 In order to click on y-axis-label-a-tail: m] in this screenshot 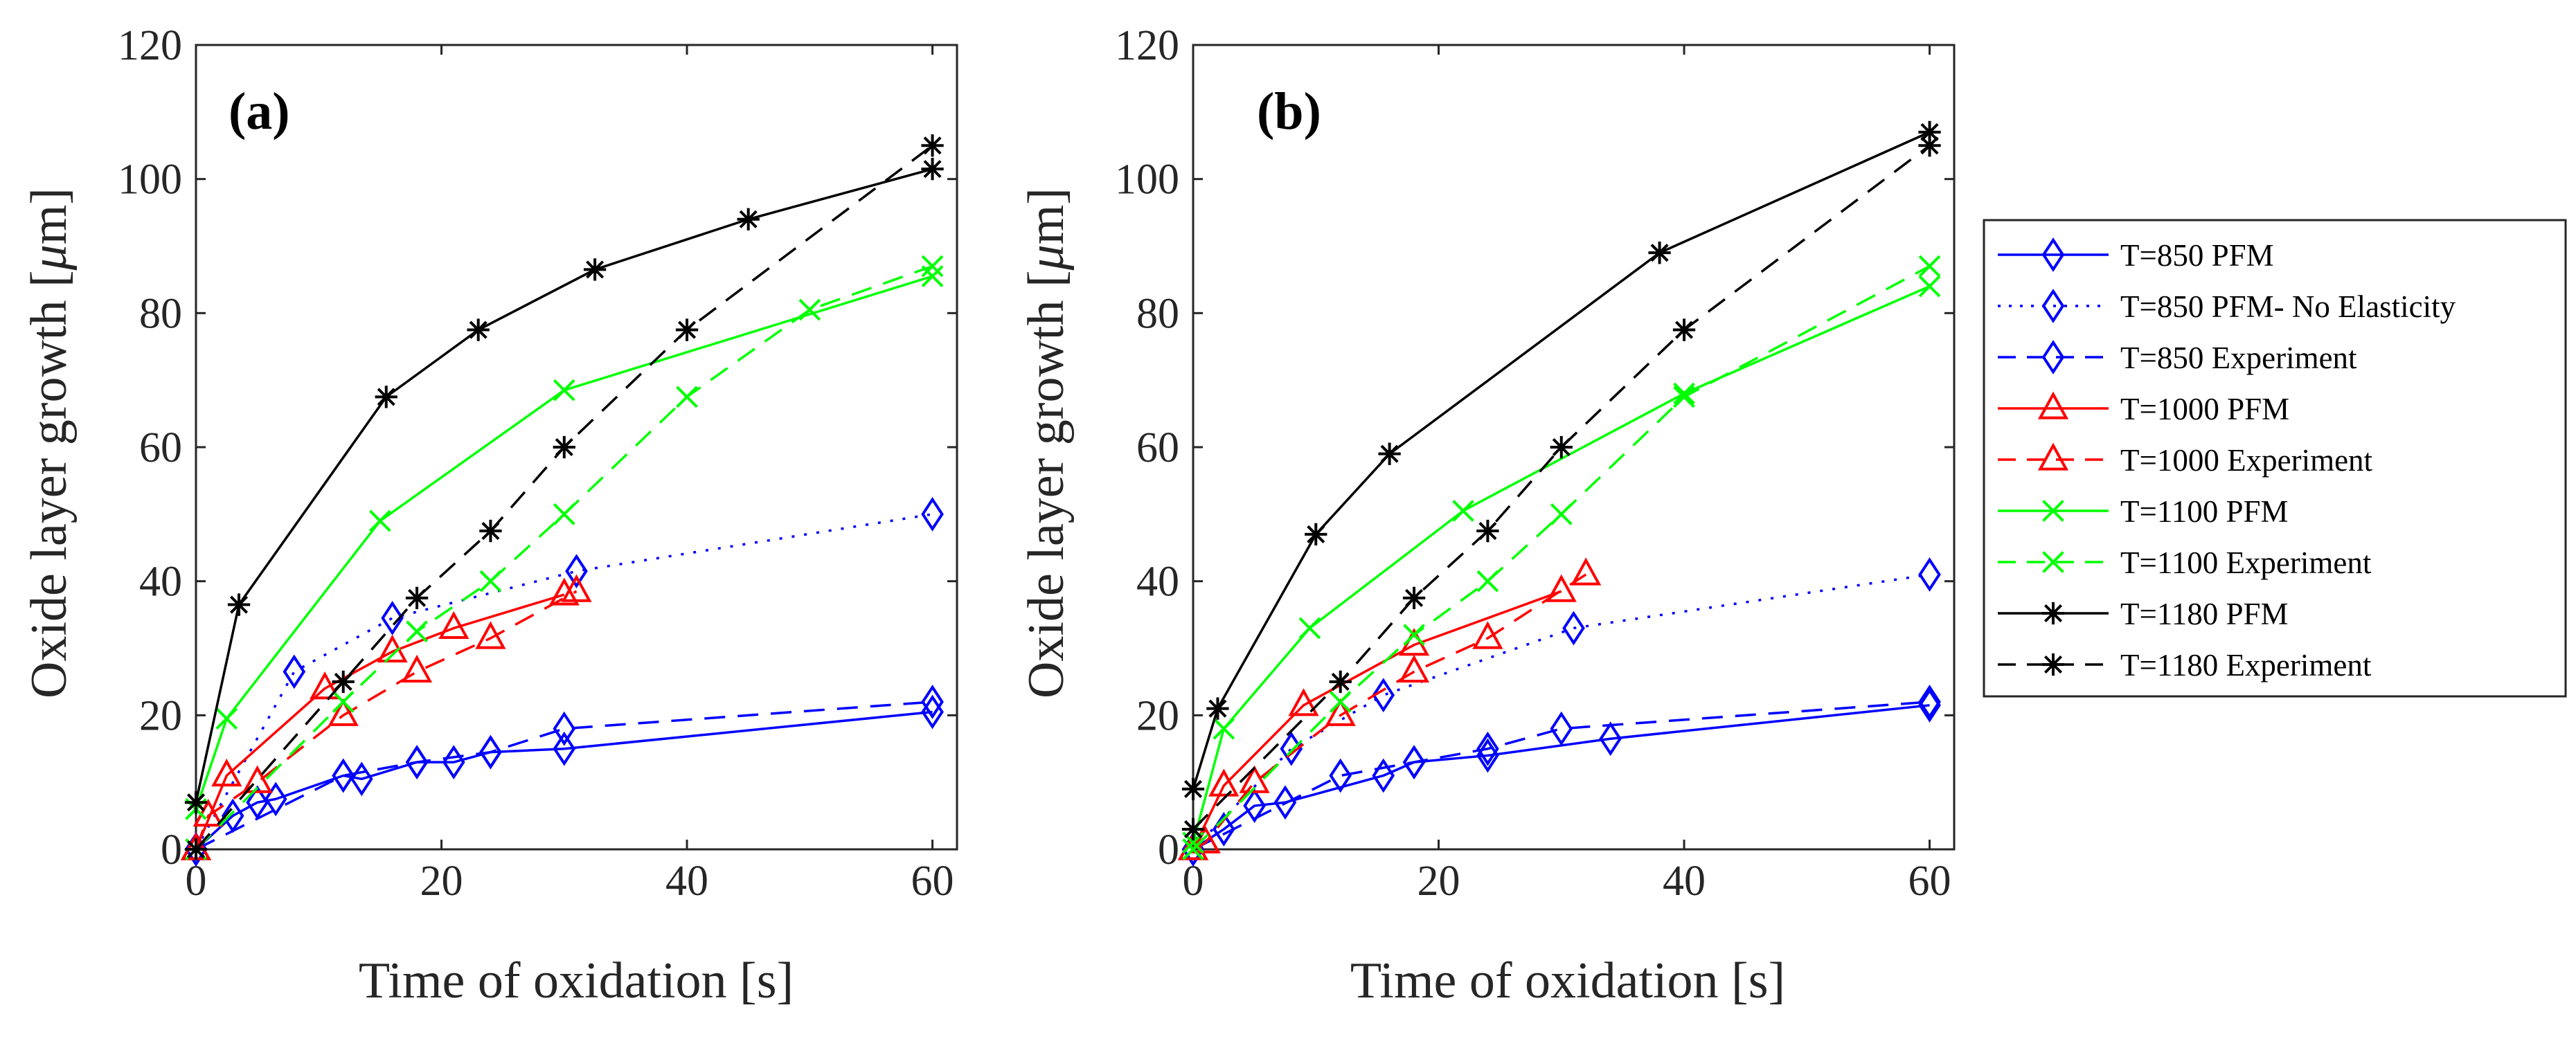, I will do `click(49, 216)`.